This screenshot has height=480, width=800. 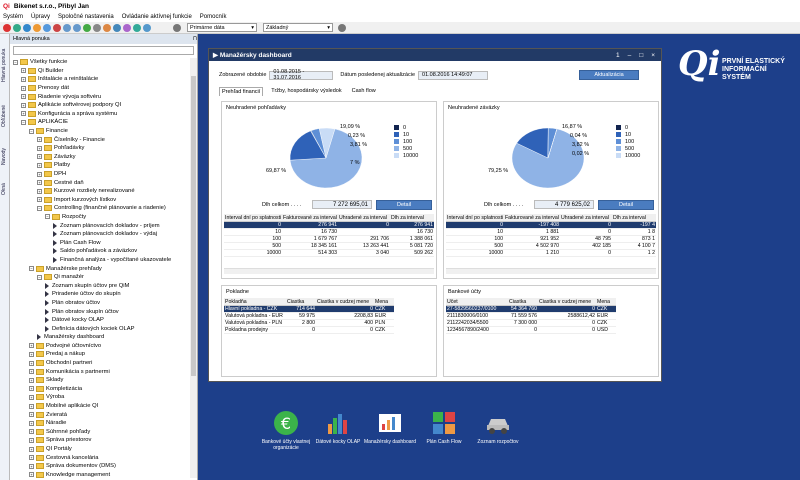 What do you see at coordinates (13, 17) in the screenshot?
I see `menu-system: Systém` at bounding box center [13, 17].